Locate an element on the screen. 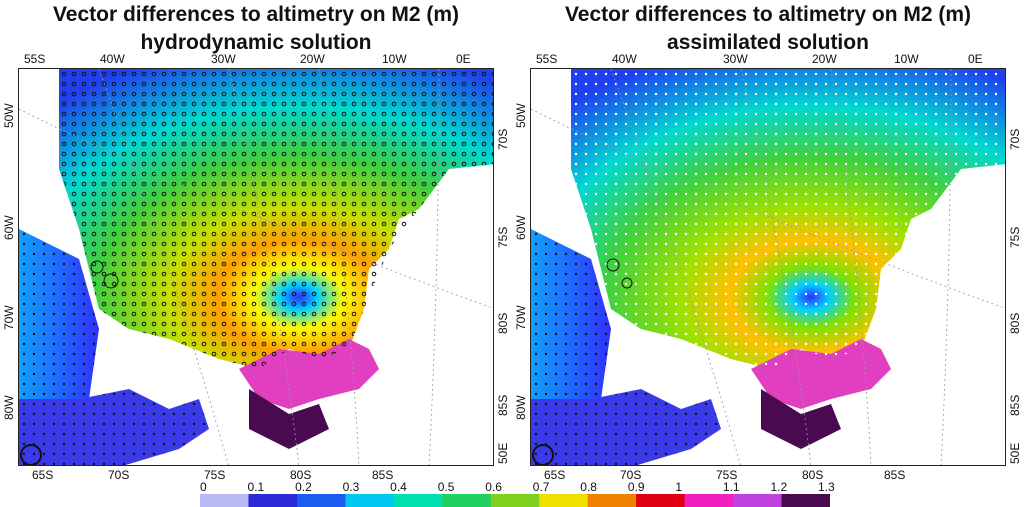  colorbar-tick-label: 1.3 is located at coordinates (826, 487).